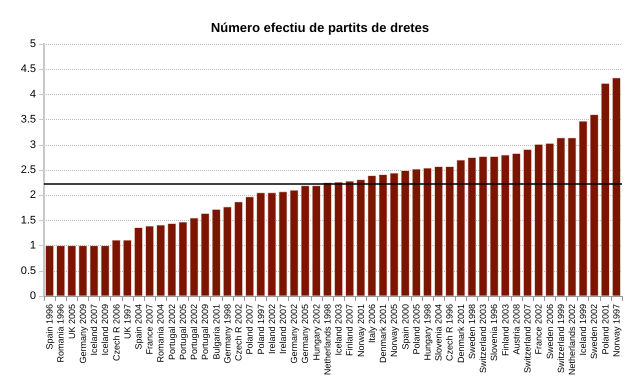  Describe the element at coordinates (49, 327) in the screenshot. I see `x-tick-label: Spain 1996` at that location.